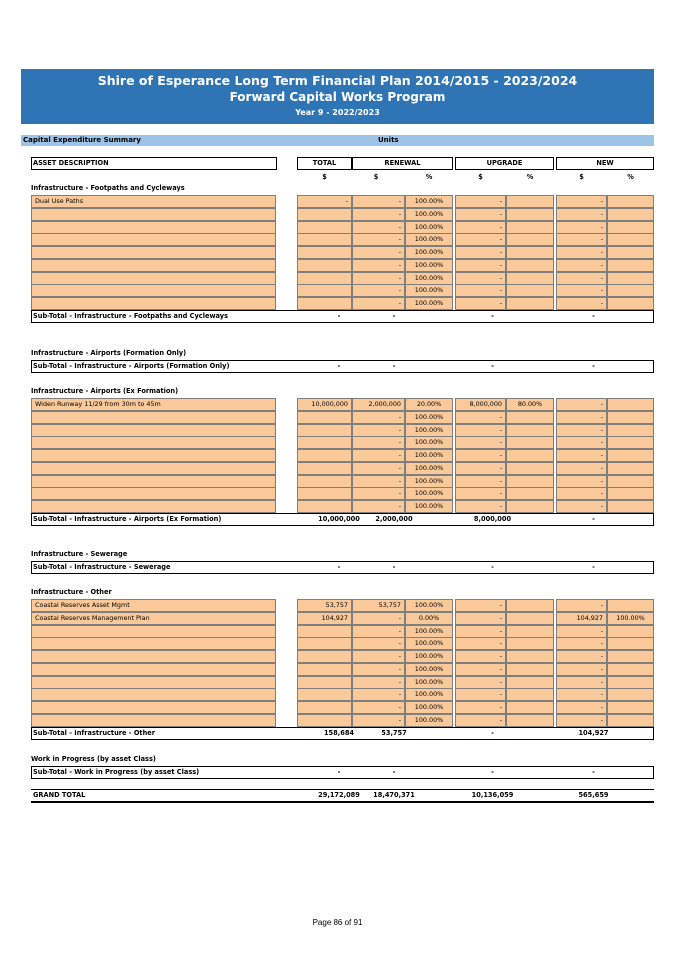 The width and height of the screenshot is (675, 954). Describe the element at coordinates (153, 605) in the screenshot. I see `row-desc-cell: Coastal Reserves Asset Mgmt` at that location.